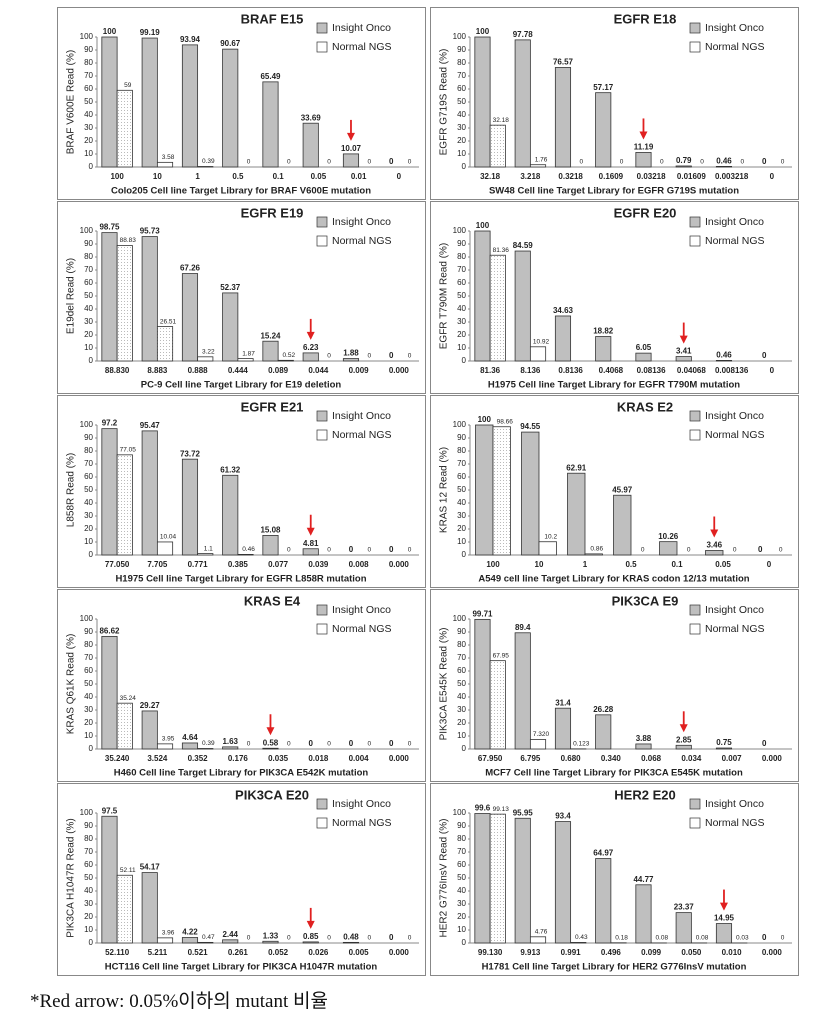 This screenshot has width=827, height=1034. I want to click on x-tick-label: 0.3218, so click(570, 176).